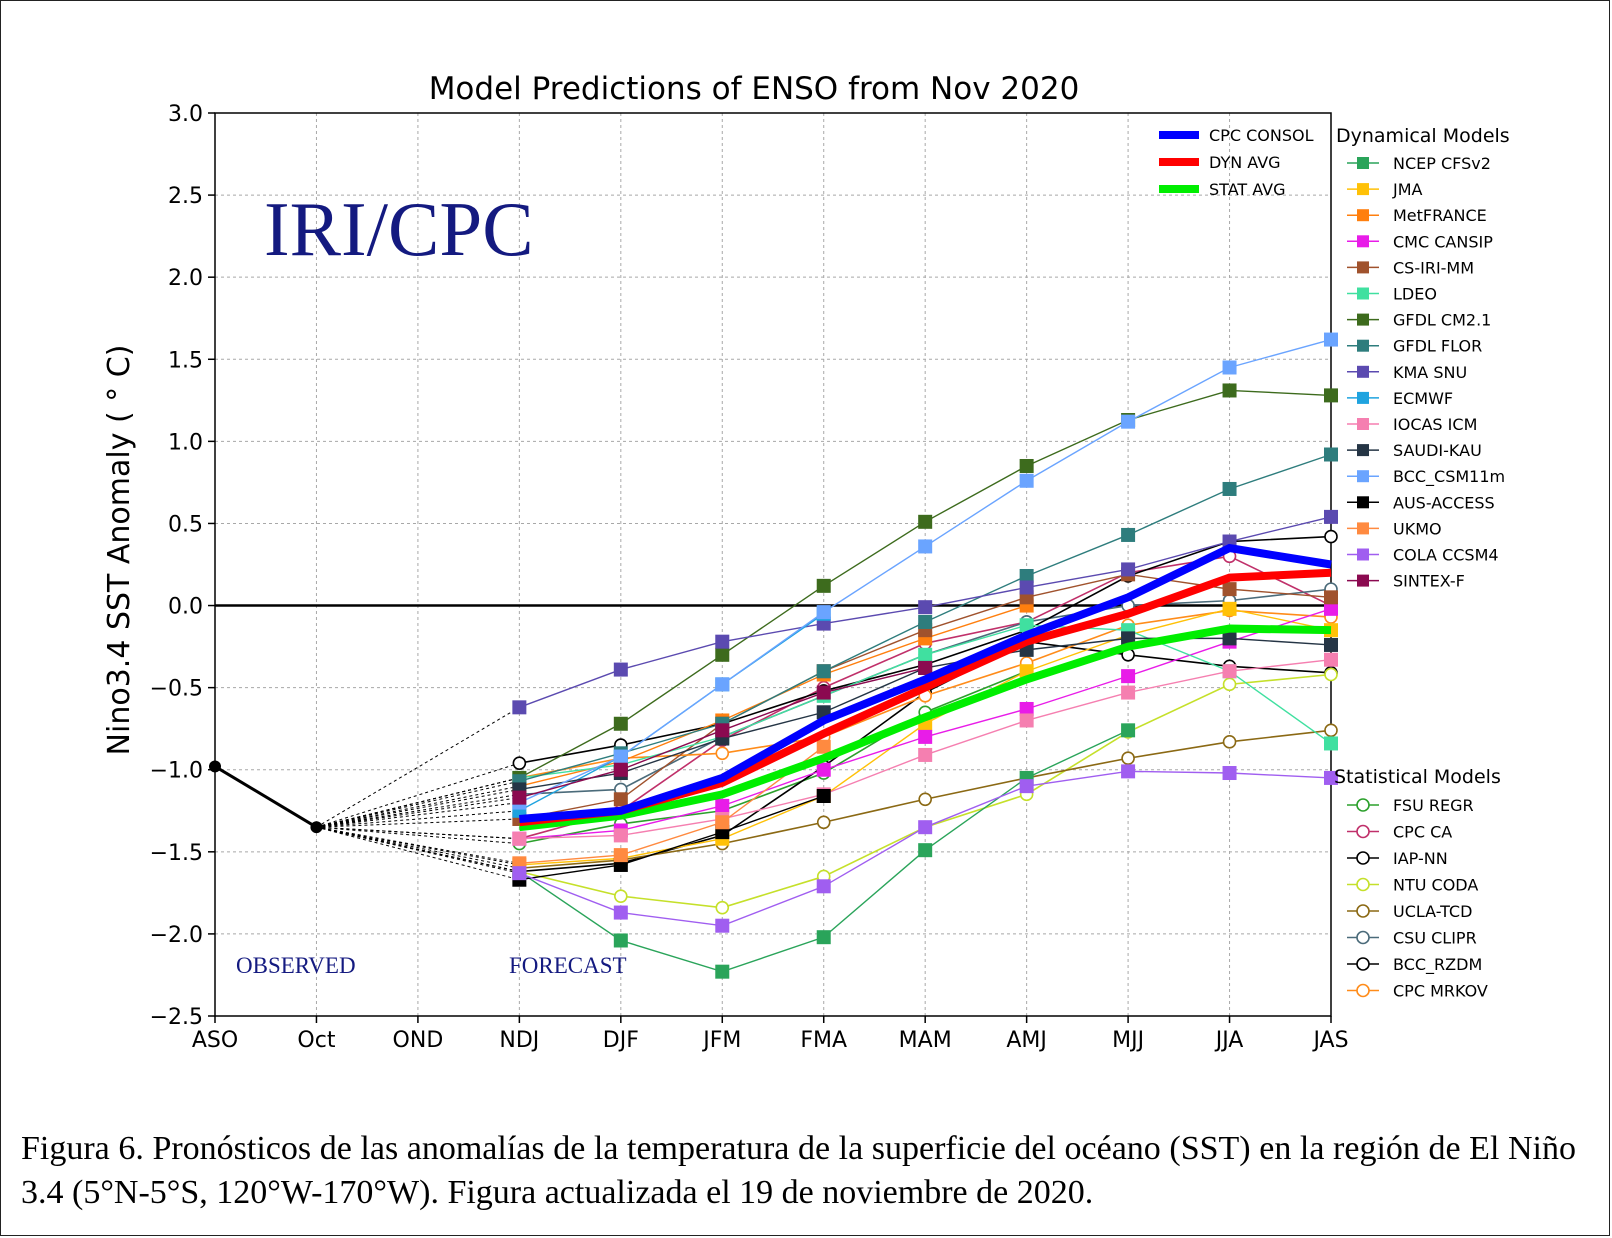 Image resolution: width=1612 pixels, height=1238 pixels. I want to click on marker-ukmo, so click(823, 746).